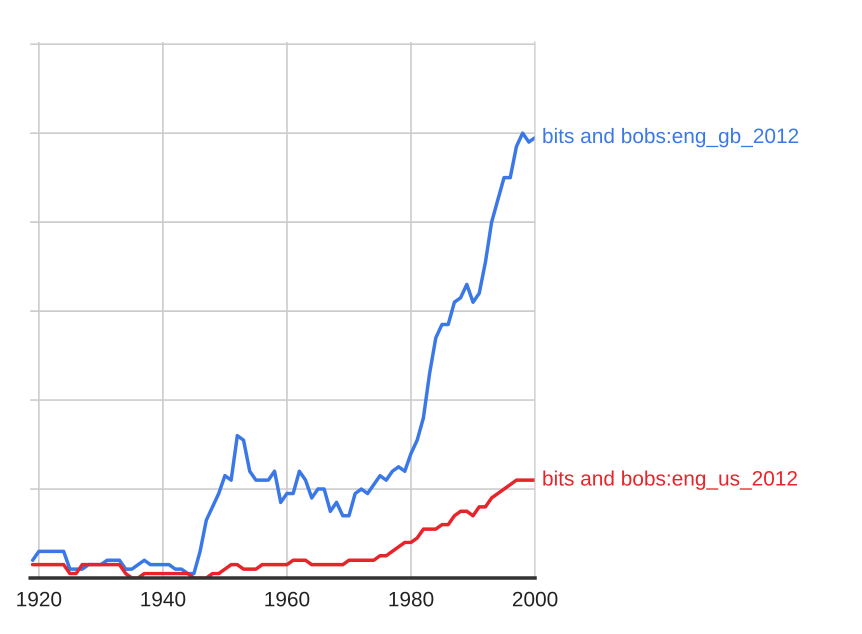 Image resolution: width=862 pixels, height=634 pixels. Describe the element at coordinates (670, 138) in the screenshot. I see `series-label: bits and bobs:eng_gb_2012` at that location.